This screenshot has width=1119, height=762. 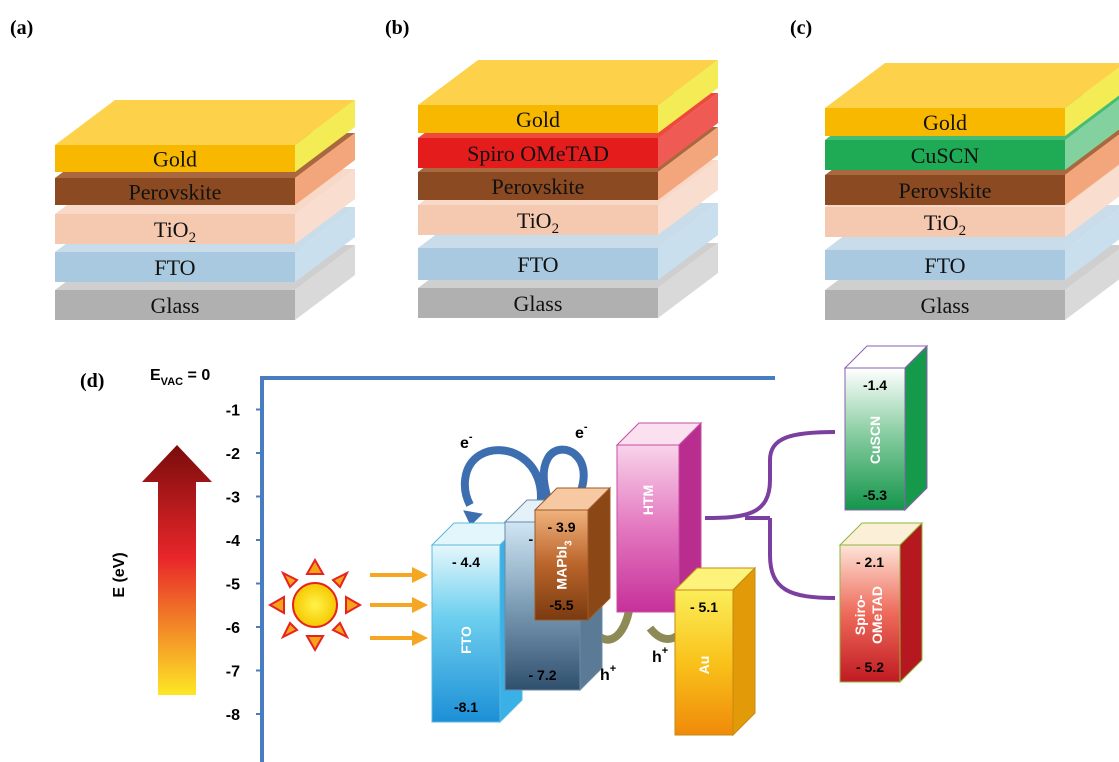 I want to click on text-part: = 0, so click(x=196, y=375).